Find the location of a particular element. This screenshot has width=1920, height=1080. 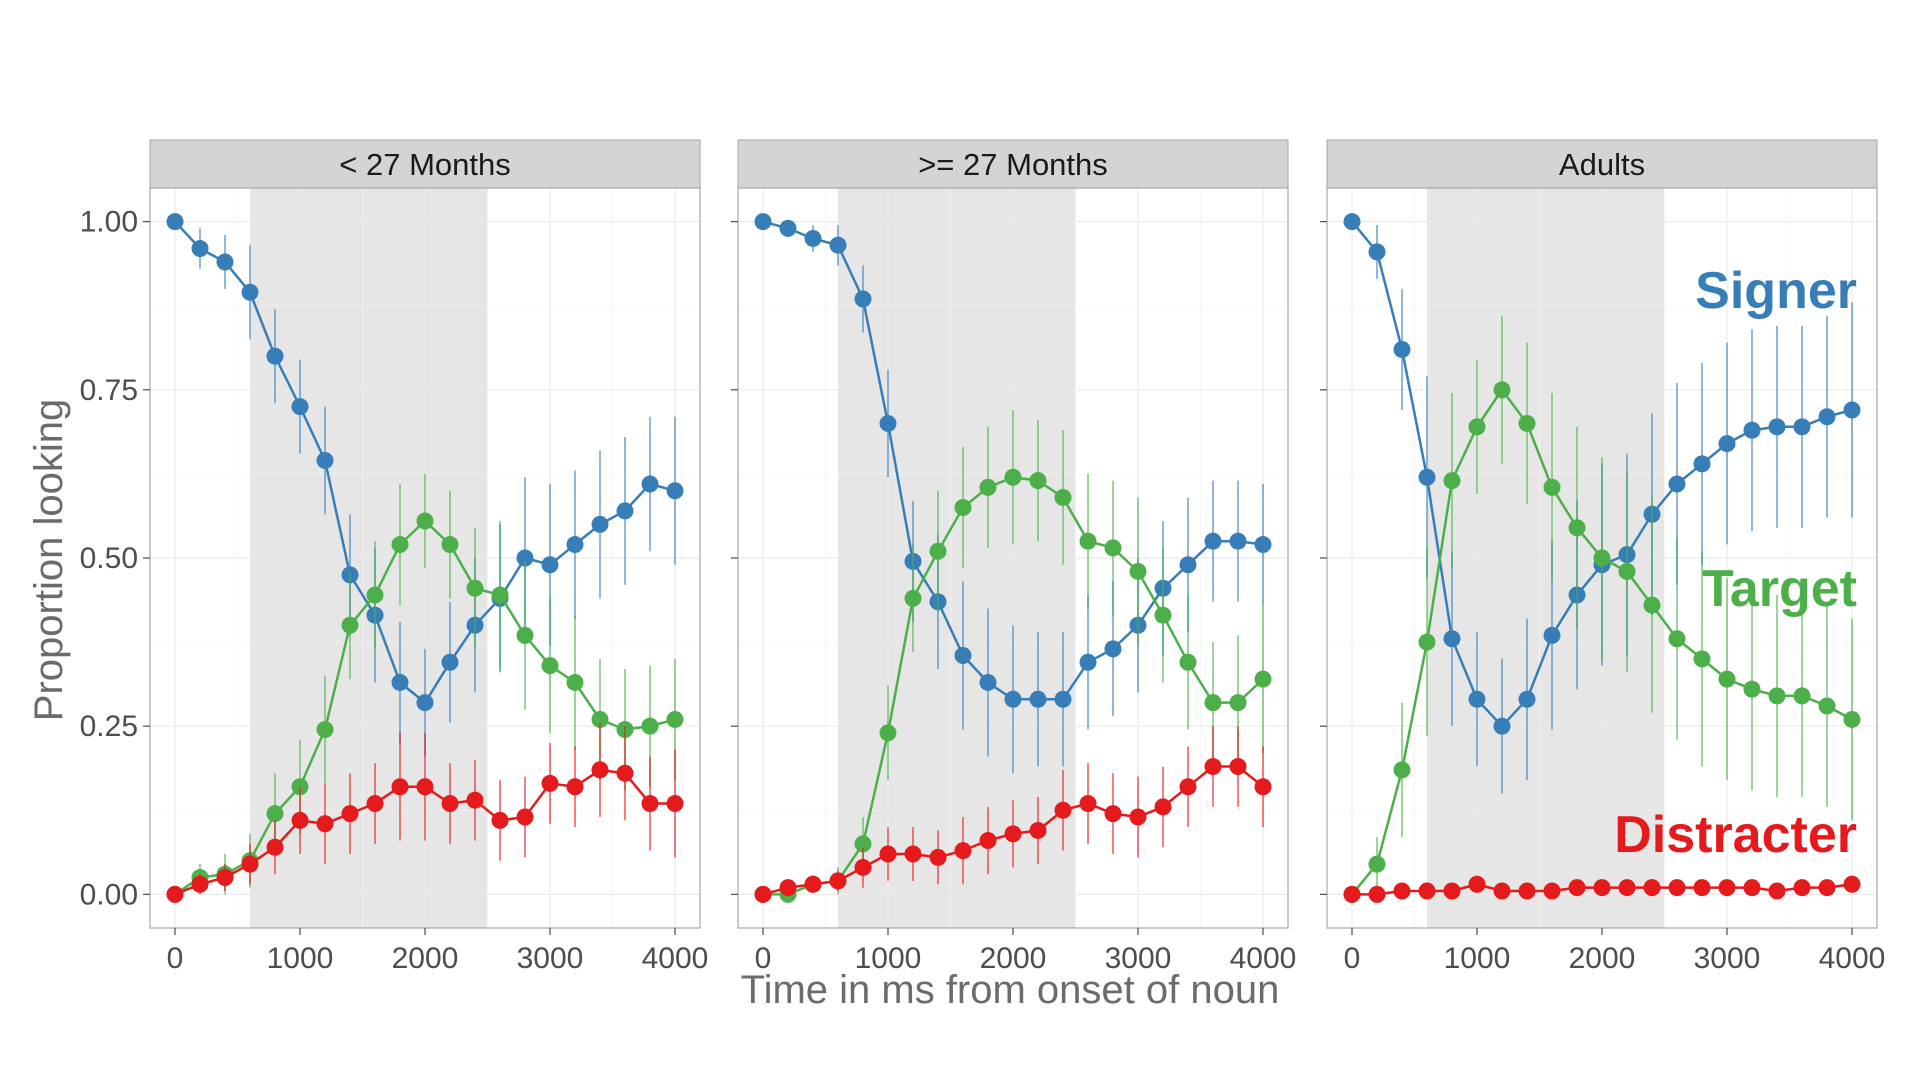

panel-title: Adults is located at coordinates (1602, 164).